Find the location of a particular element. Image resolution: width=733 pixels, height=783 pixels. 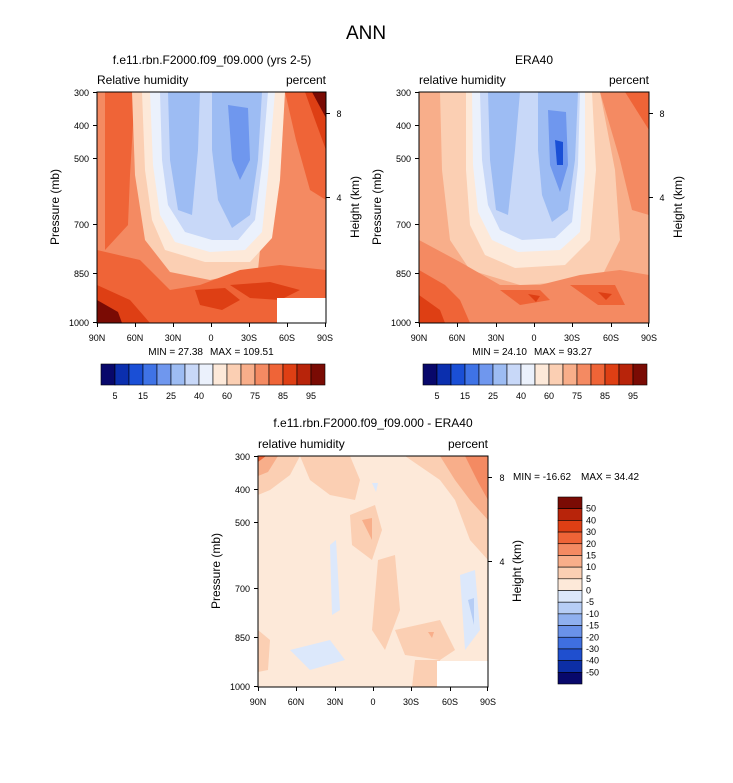

max-label: MAX = 34.42 is located at coordinates (610, 477).